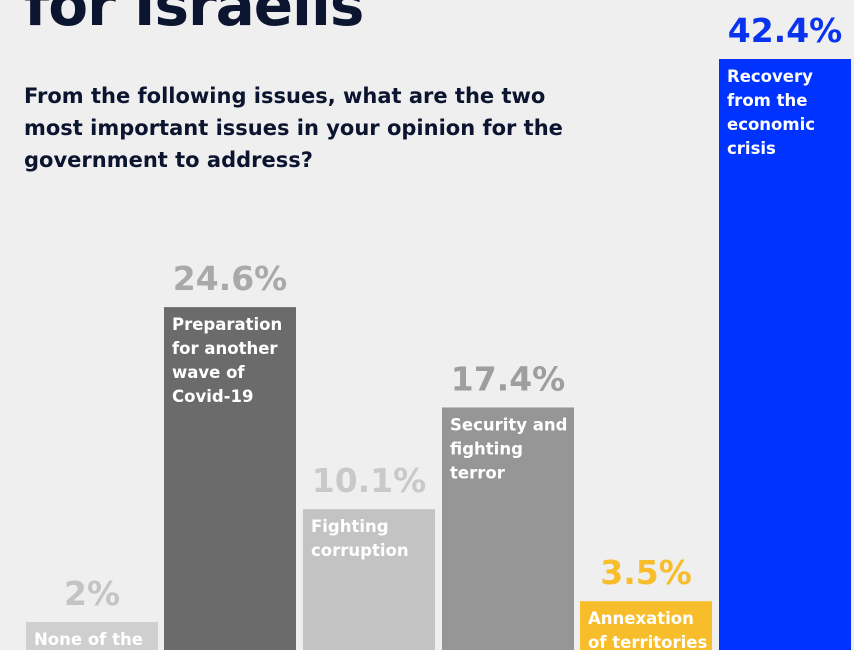 The width and height of the screenshot is (854, 650). What do you see at coordinates (92, 593) in the screenshot?
I see `value-label-1: 2%` at bounding box center [92, 593].